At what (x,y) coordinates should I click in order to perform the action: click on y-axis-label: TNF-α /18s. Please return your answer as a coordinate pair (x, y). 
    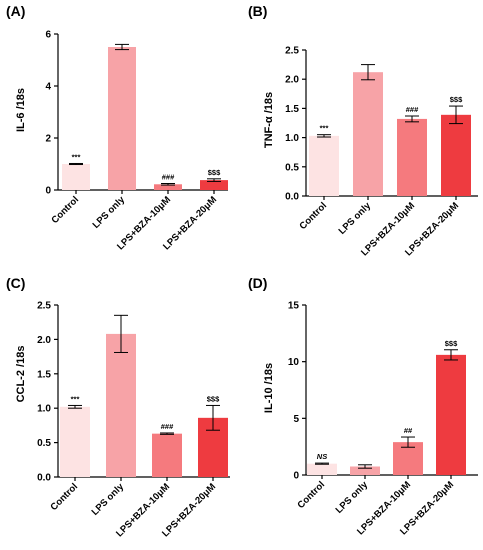
    Looking at the image, I should click on (269, 120).